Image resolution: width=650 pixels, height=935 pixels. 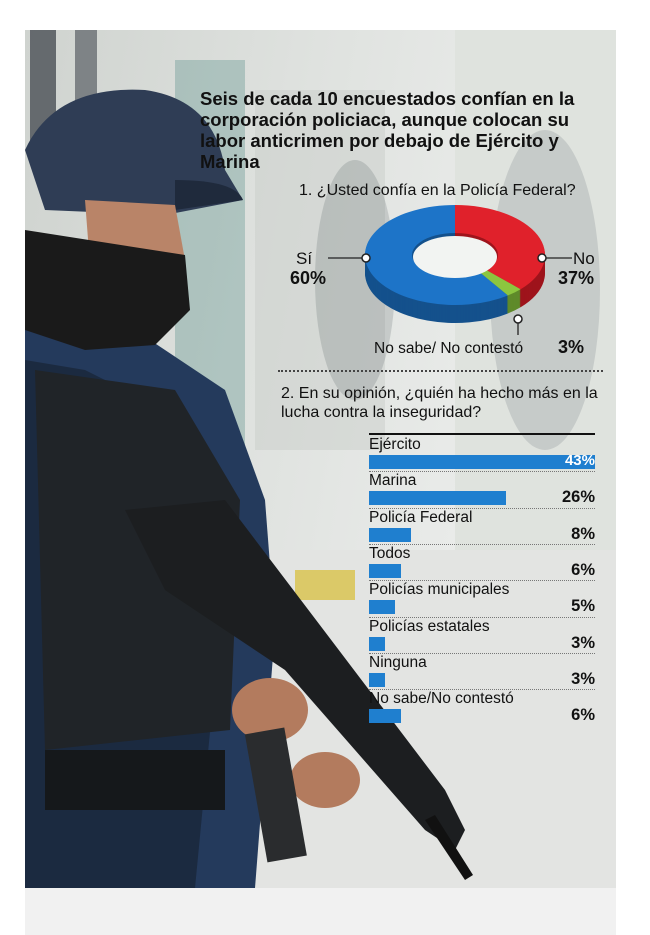 I want to click on slice-label-si: Sí, so click(x=304, y=258).